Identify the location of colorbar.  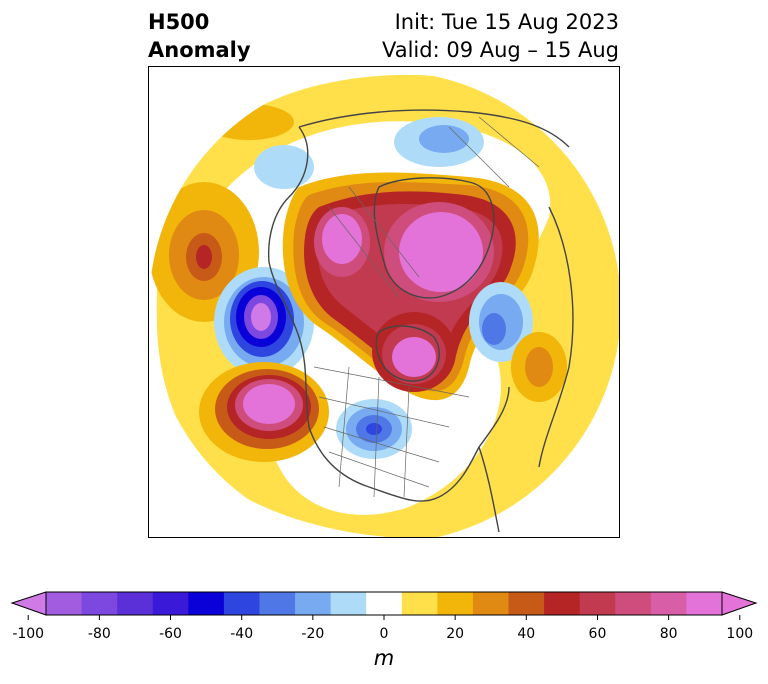
(384, 605).